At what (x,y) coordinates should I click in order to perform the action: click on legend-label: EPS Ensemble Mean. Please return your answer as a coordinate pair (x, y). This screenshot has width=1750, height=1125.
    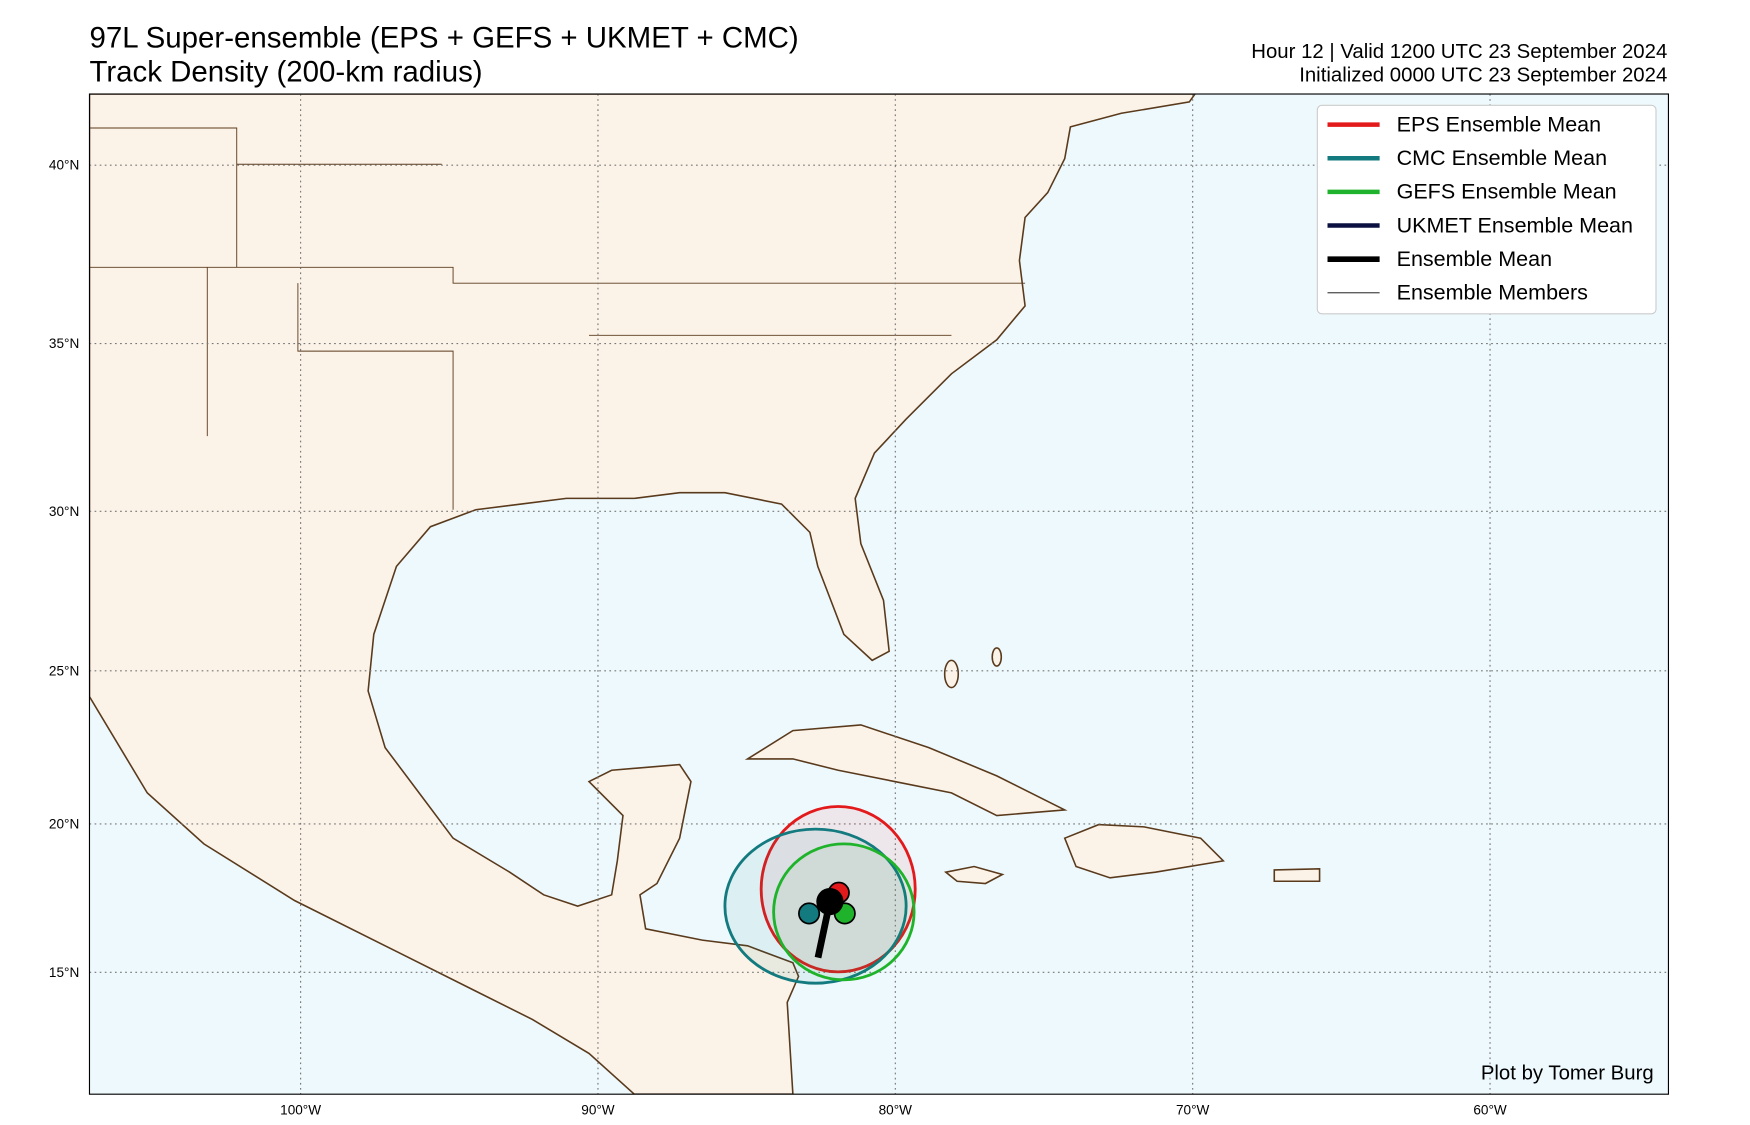
    Looking at the image, I should click on (1499, 124).